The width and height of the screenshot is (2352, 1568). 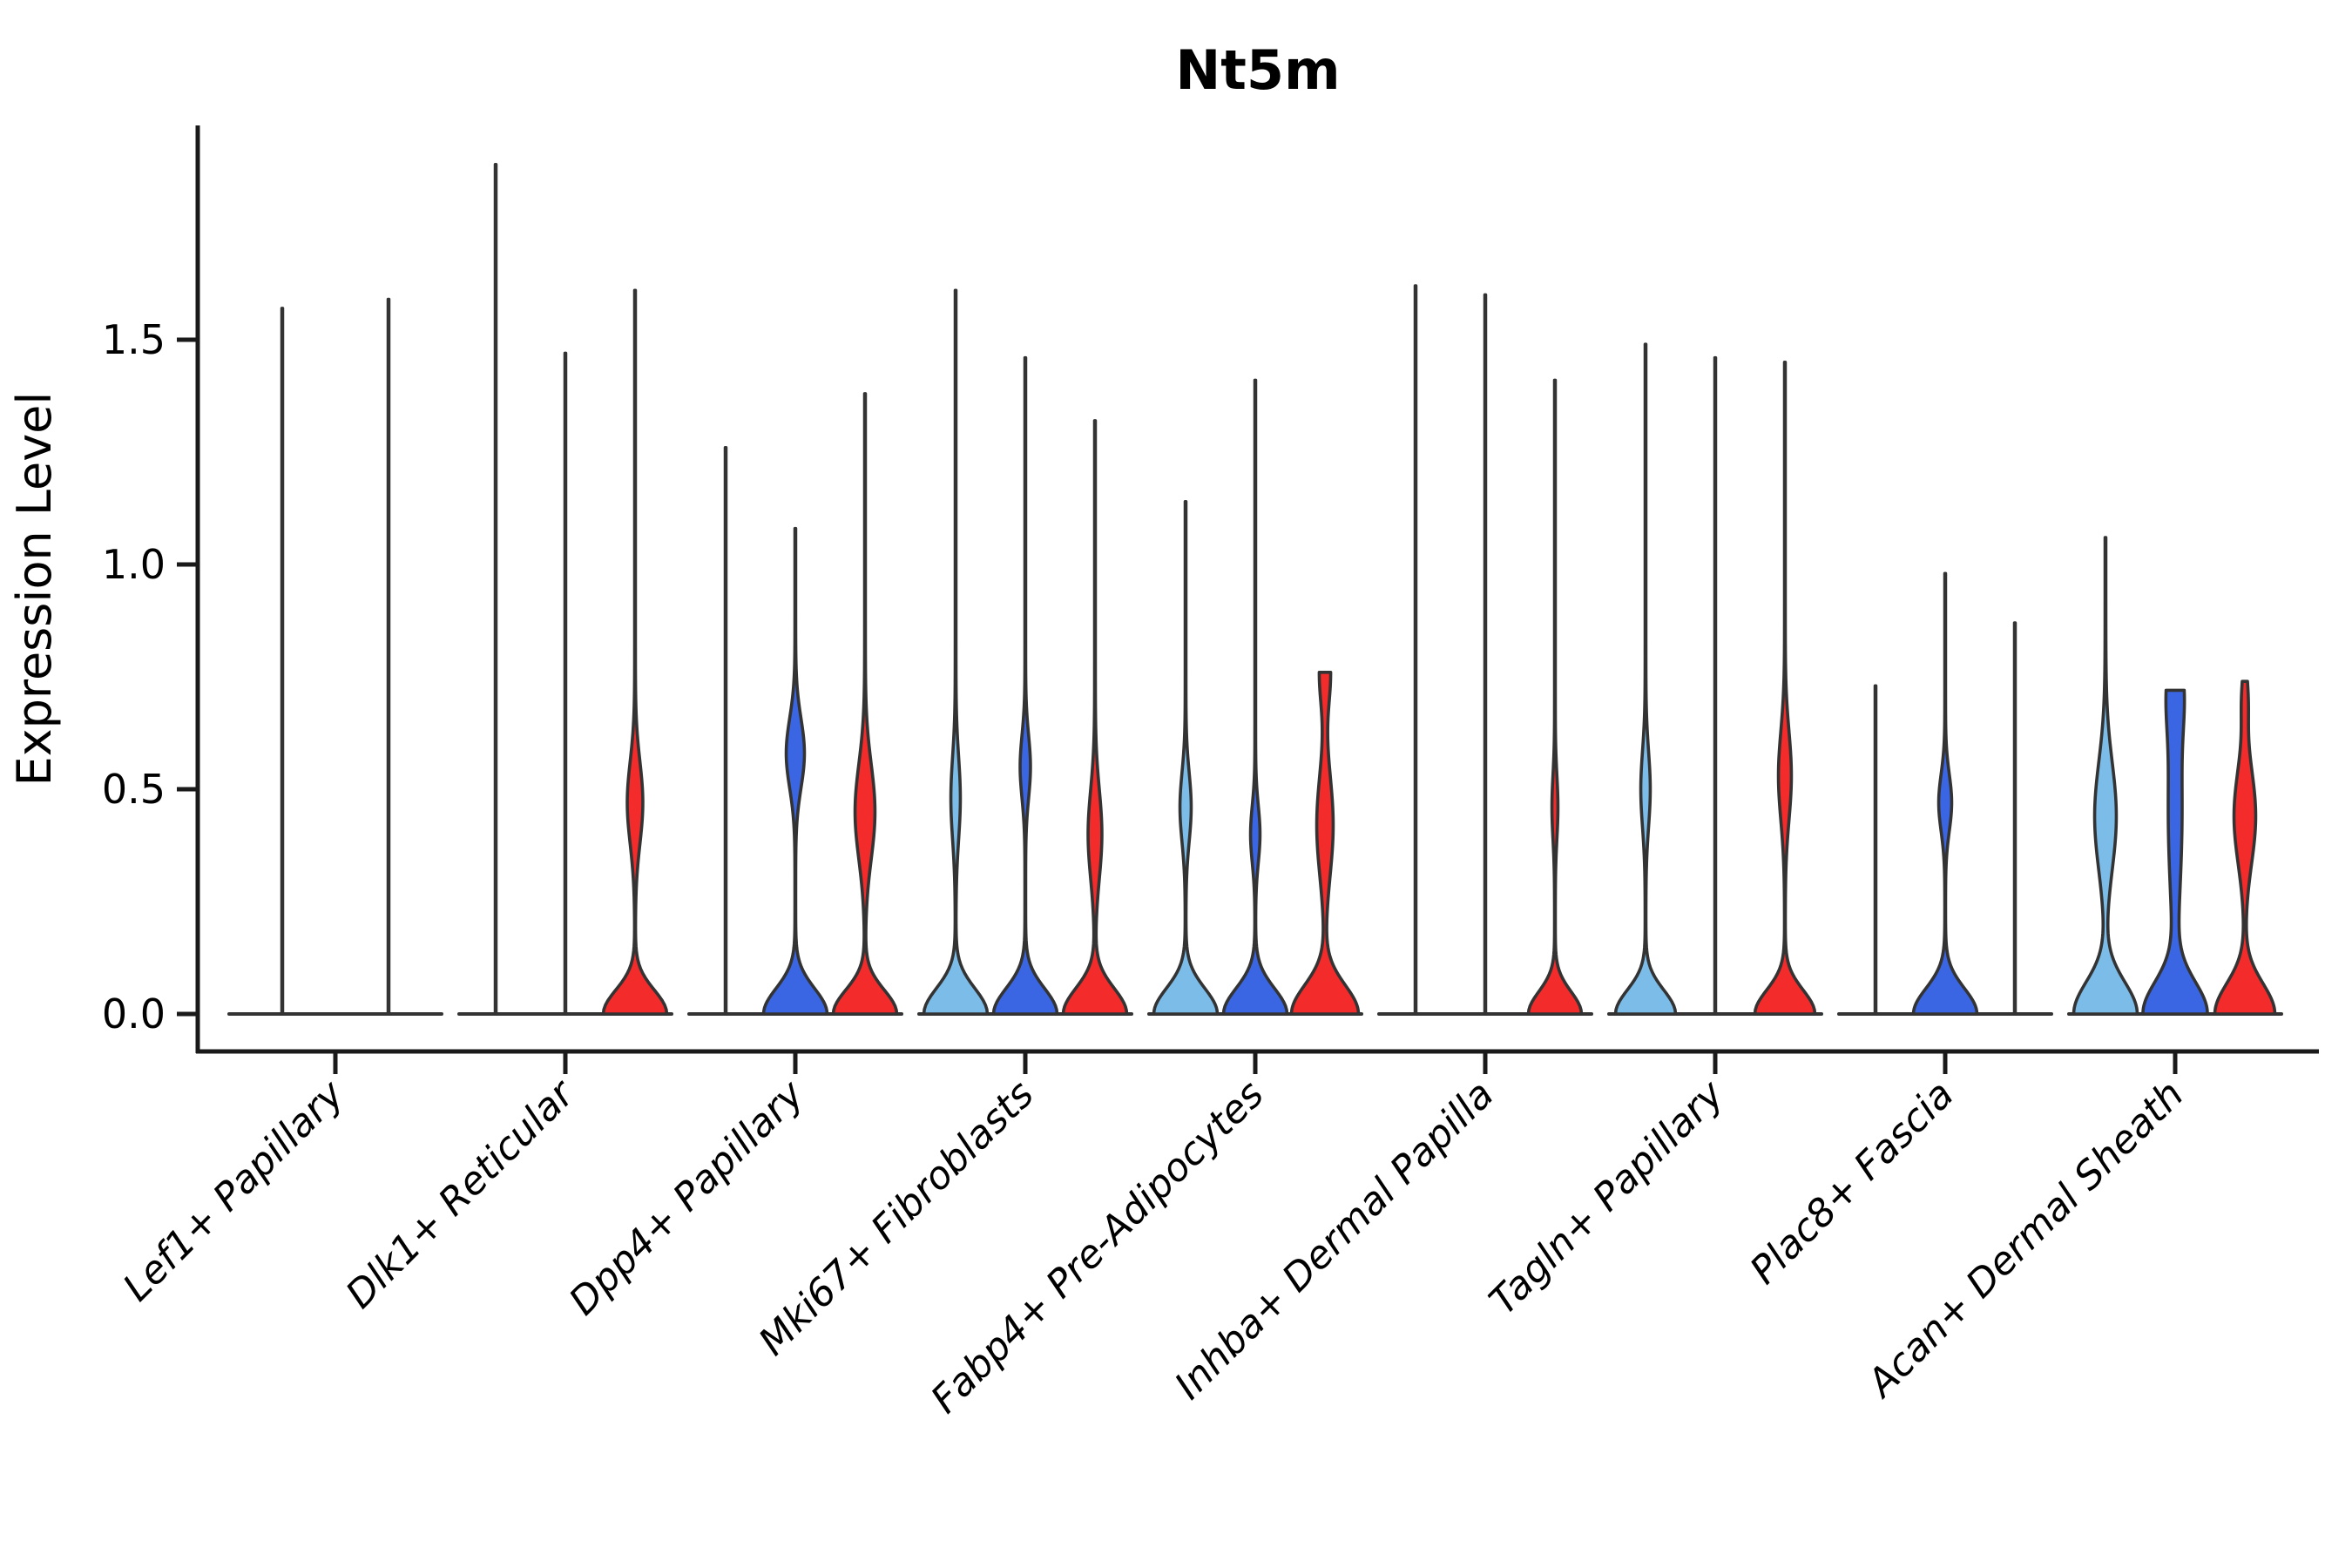 I want to click on violin-1-red, so click(x=635, y=652).